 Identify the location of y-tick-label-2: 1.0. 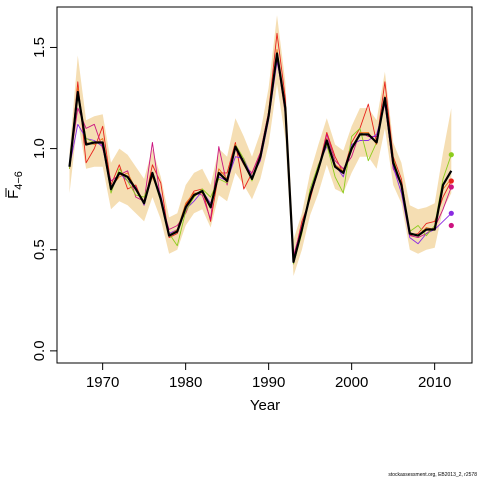
(39, 148).